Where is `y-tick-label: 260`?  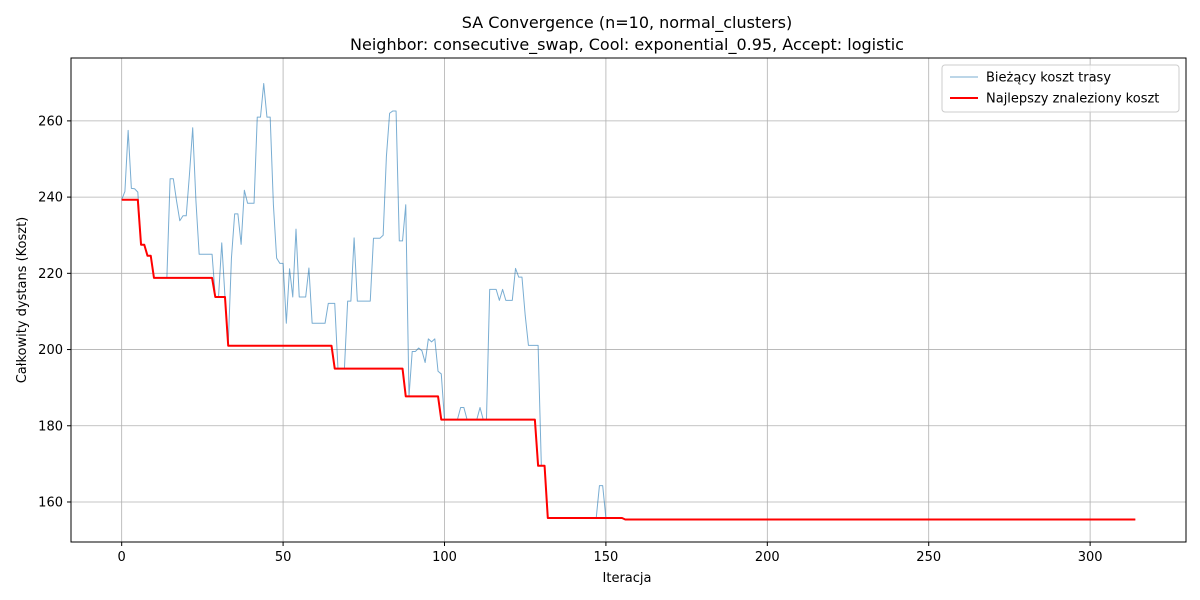
y-tick-label: 260 is located at coordinates (50, 121).